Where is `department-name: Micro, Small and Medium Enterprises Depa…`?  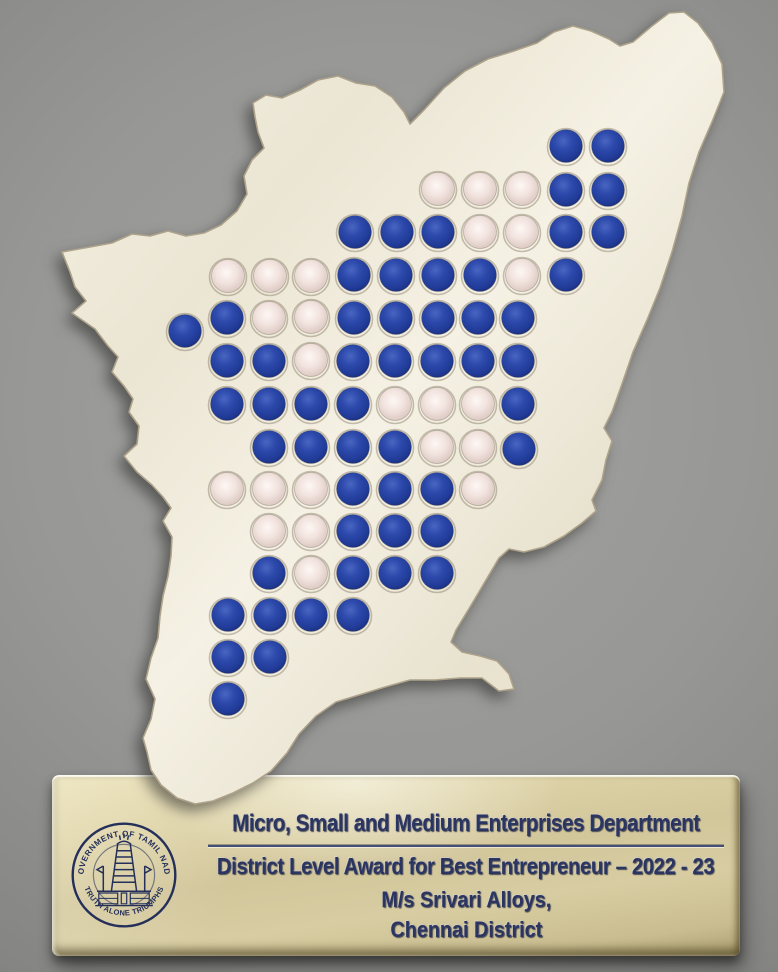 department-name: Micro, Small and Medium Enterprises Depa… is located at coordinates (466, 823).